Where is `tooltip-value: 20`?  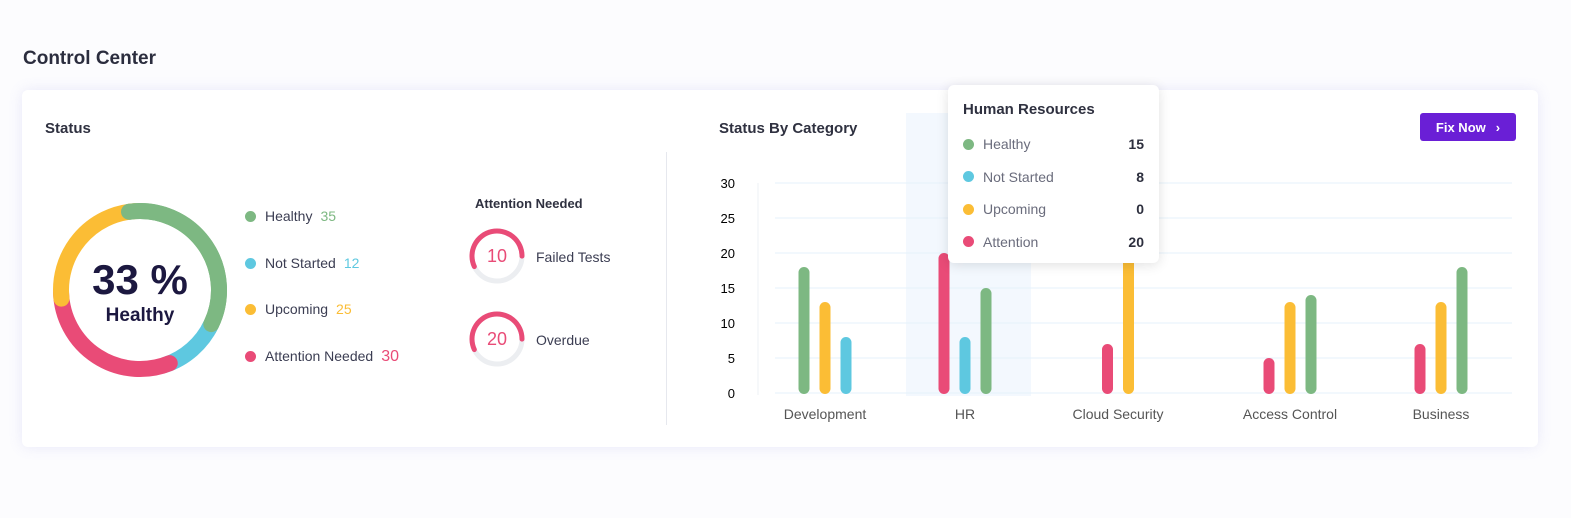
tooltip-value: 20 is located at coordinates (1136, 241).